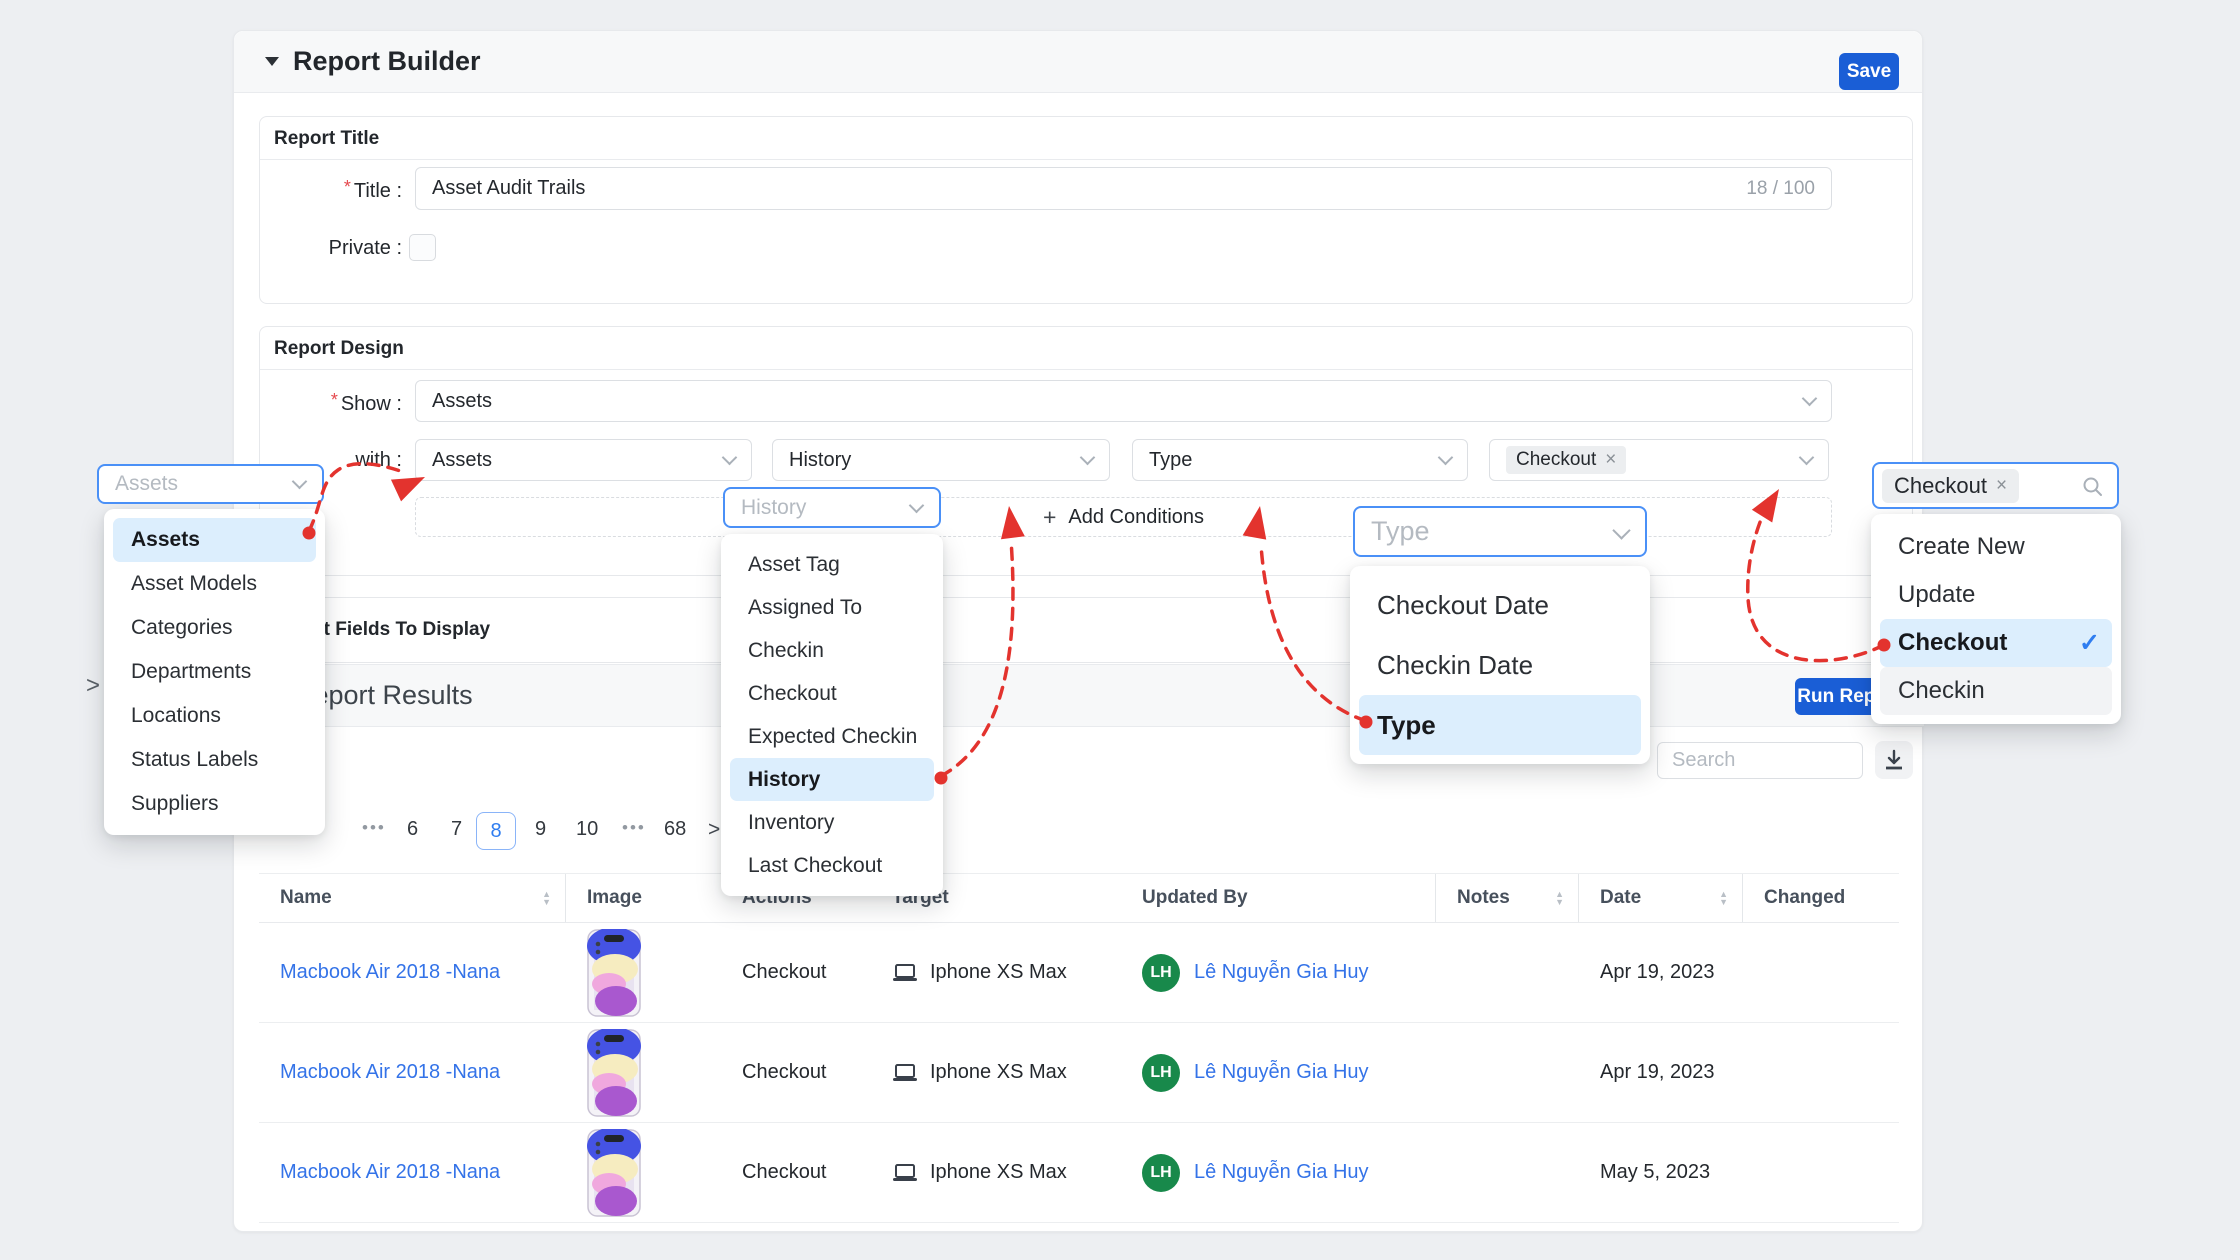 The height and width of the screenshot is (1260, 2240). I want to click on dropdown-option: Assigned To, so click(805, 607).